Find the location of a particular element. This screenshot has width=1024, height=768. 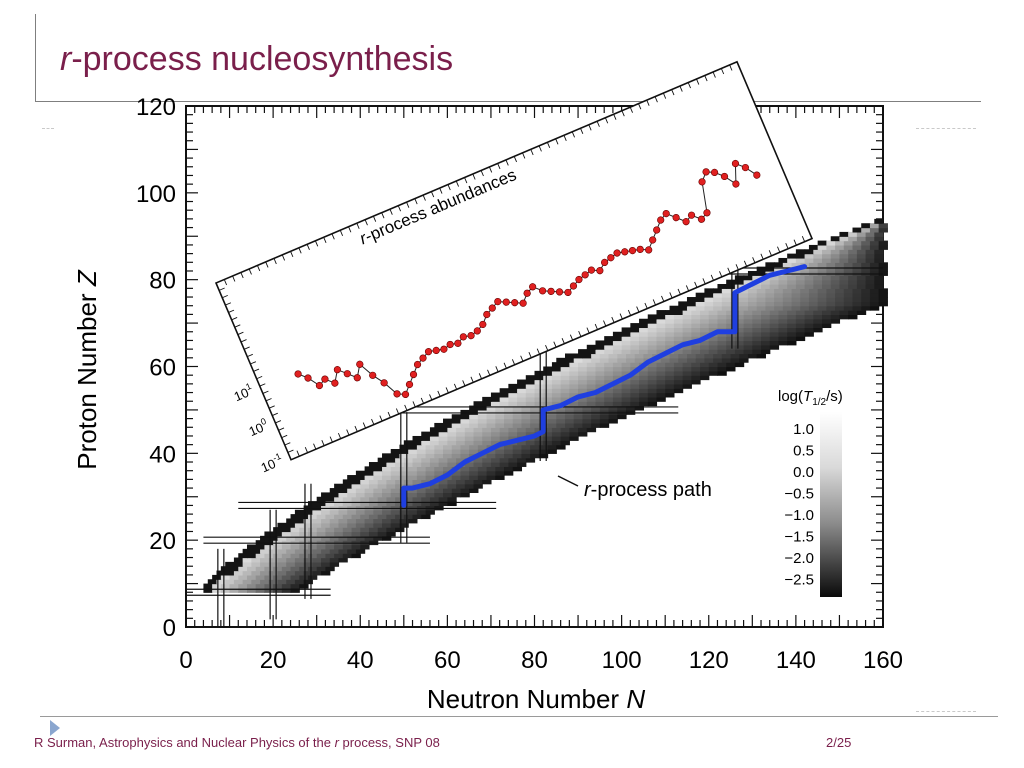

inset-y-tick-exponent: 1 is located at coordinates (248, 386).